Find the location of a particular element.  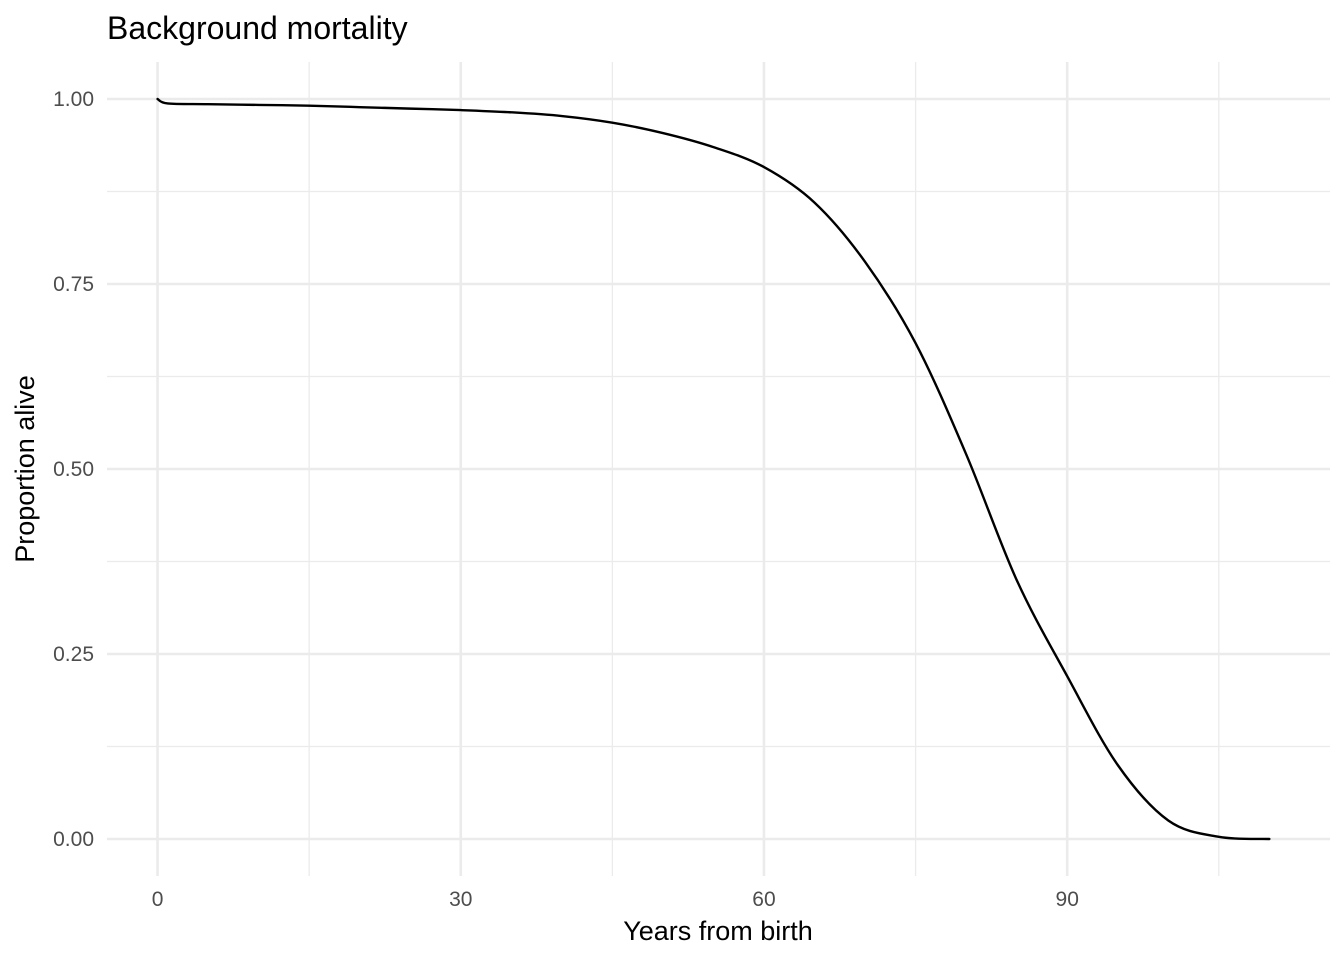

y-axis-title: Proportion alive is located at coordinates (25, 469).